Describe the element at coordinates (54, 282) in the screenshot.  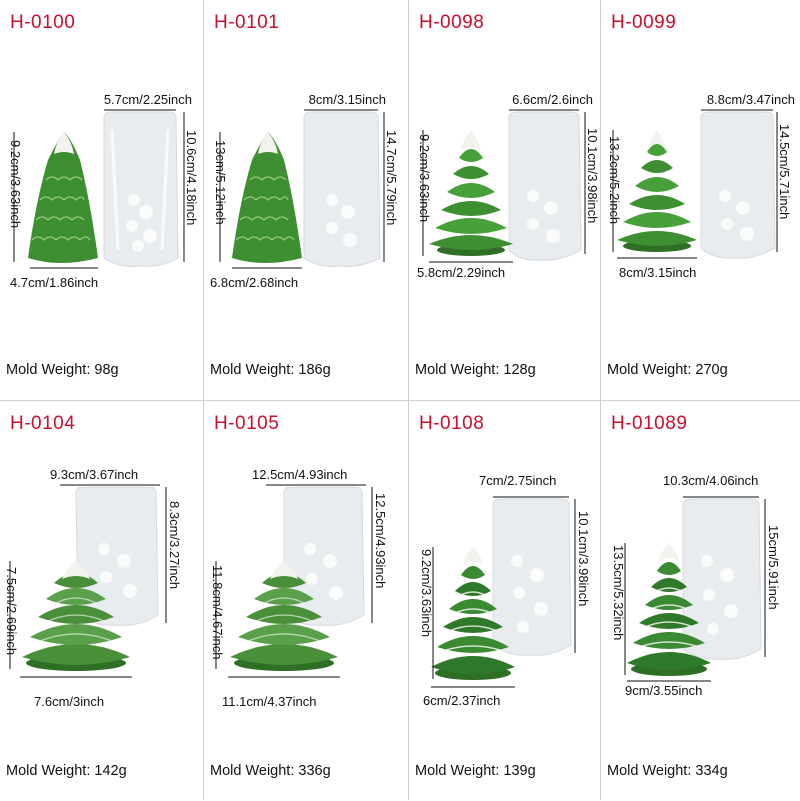
I see `candle-width-label: 4.7cm/1.86inch` at that location.